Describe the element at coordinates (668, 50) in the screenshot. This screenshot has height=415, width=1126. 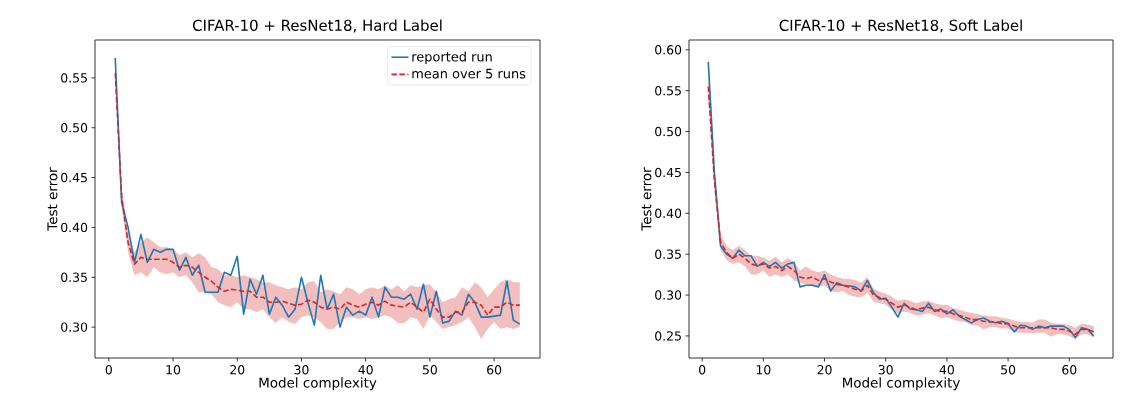
I see `y-tick-label: 0.60` at that location.